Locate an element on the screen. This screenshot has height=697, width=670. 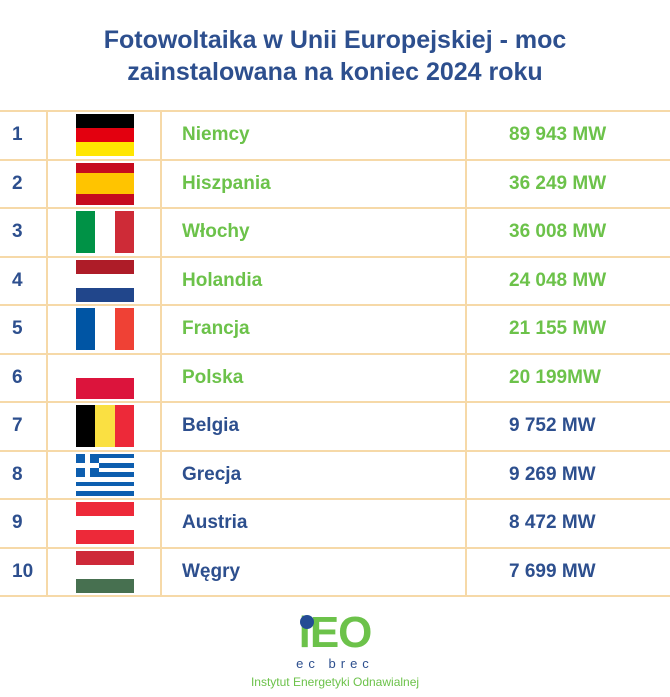
table-row: 8 Grecja 9 269 MW is located at coordinates (335, 475).